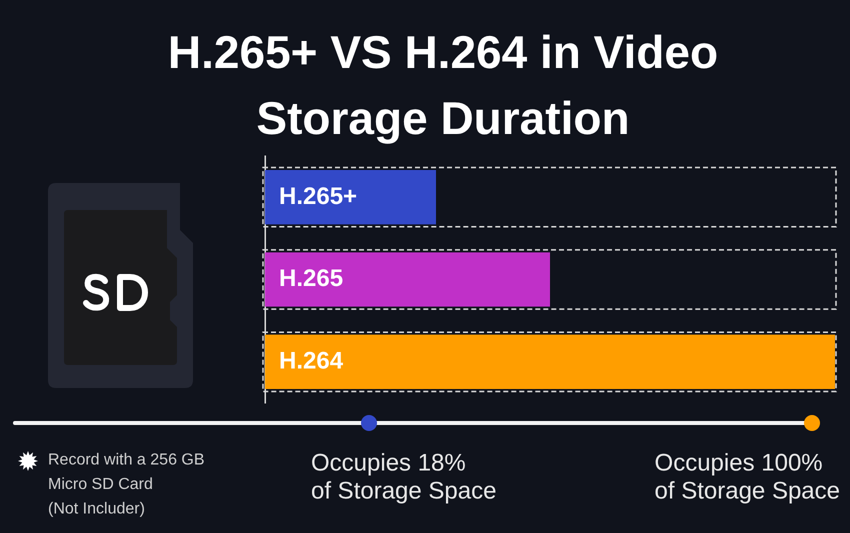 The image size is (850, 533). What do you see at coordinates (126, 484) in the screenshot?
I see `text: Record with a 256 GB Micro SD Card (Not Includer)` at bounding box center [126, 484].